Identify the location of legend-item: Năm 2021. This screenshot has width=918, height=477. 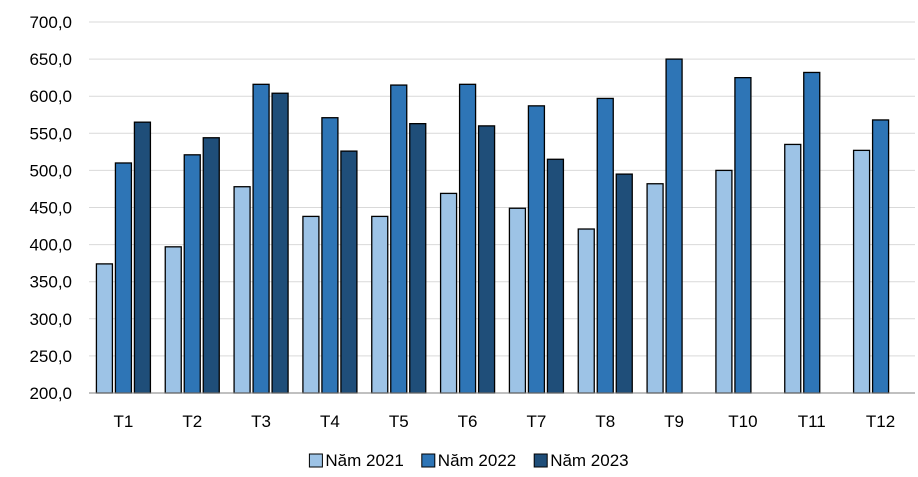
(356, 460).